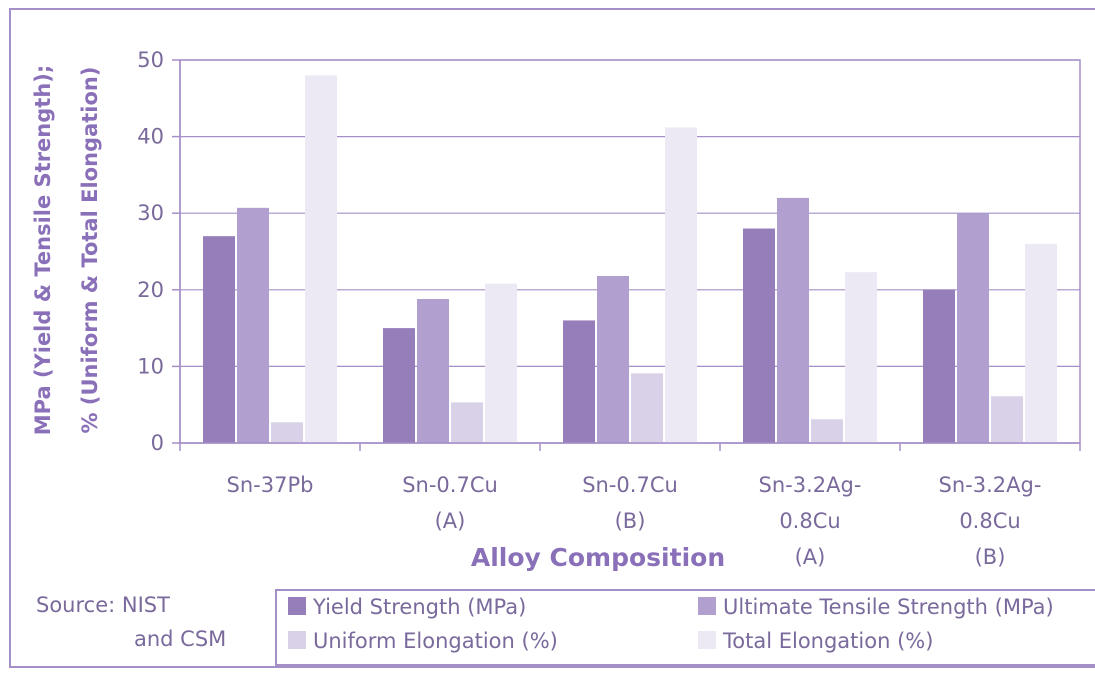 Image resolution: width=1095 pixels, height=677 pixels. Describe the element at coordinates (888, 607) in the screenshot. I see `legend-label: Ultimate Tensile Strength (MPa)` at that location.